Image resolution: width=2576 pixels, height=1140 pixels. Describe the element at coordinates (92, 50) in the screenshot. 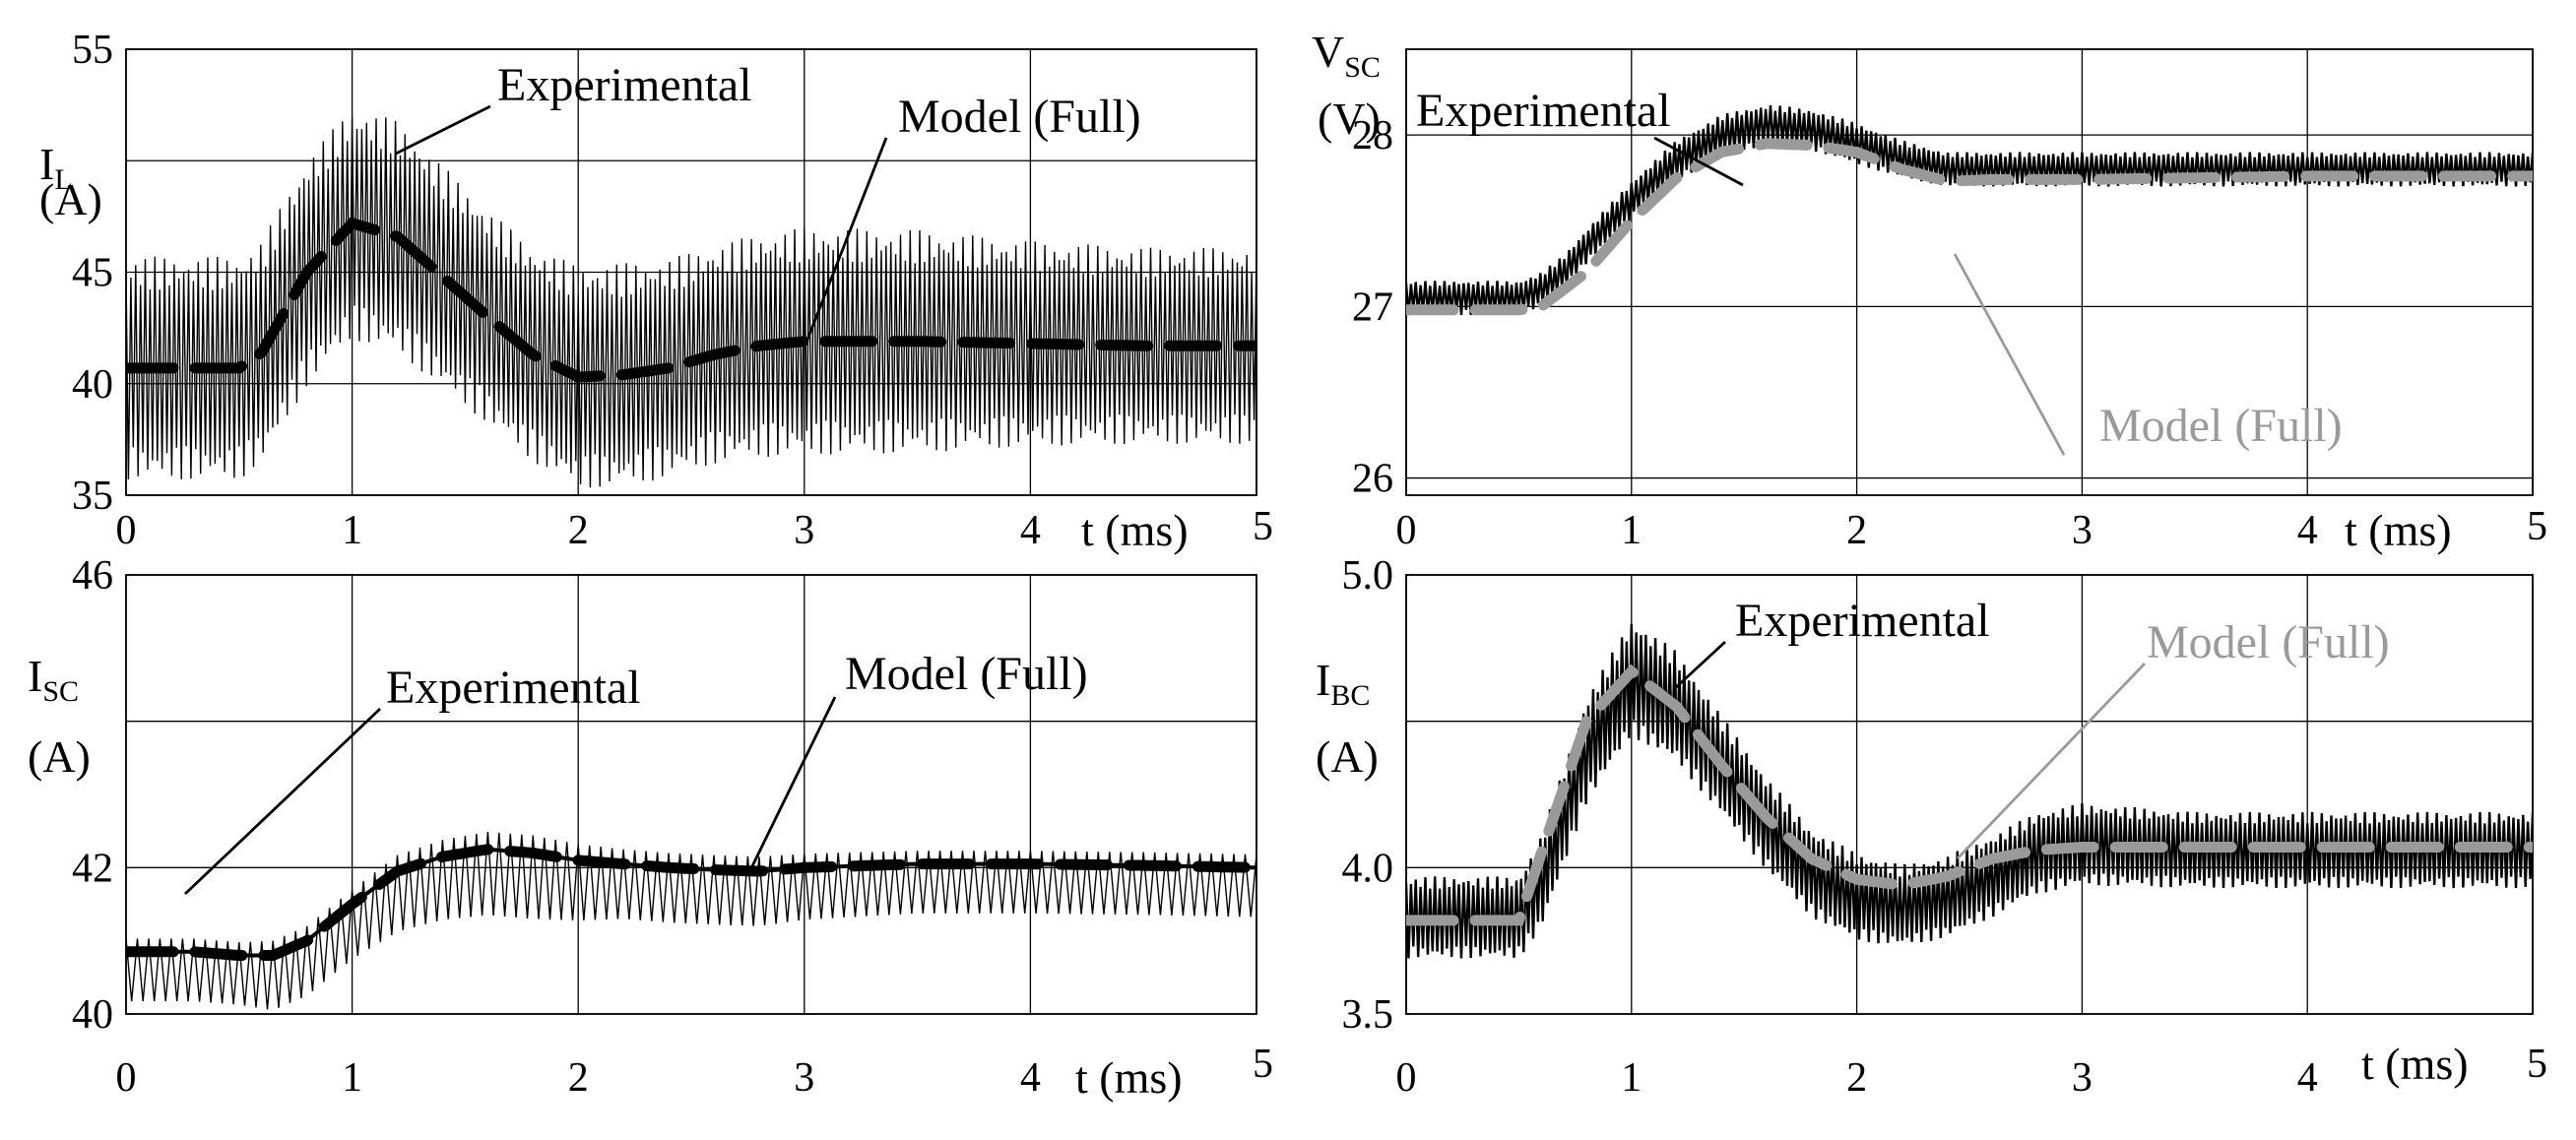

I see `y-tick-label: 55` at that location.